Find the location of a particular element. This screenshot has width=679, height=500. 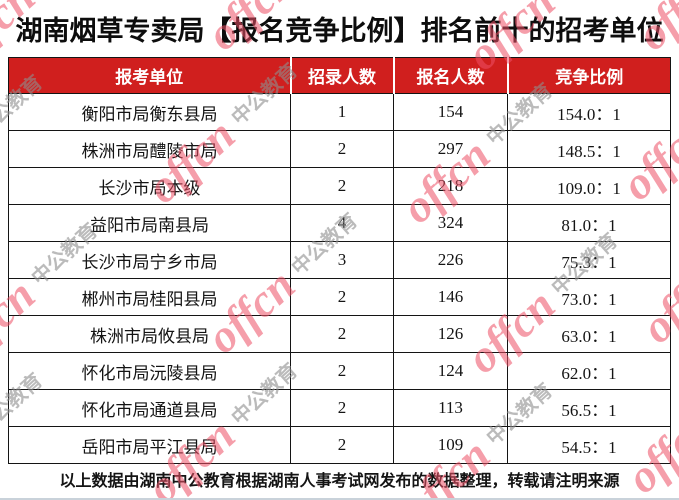

table-row: 衡阳市局衡东县局 1 154 154.0：1 is located at coordinates (339, 112).